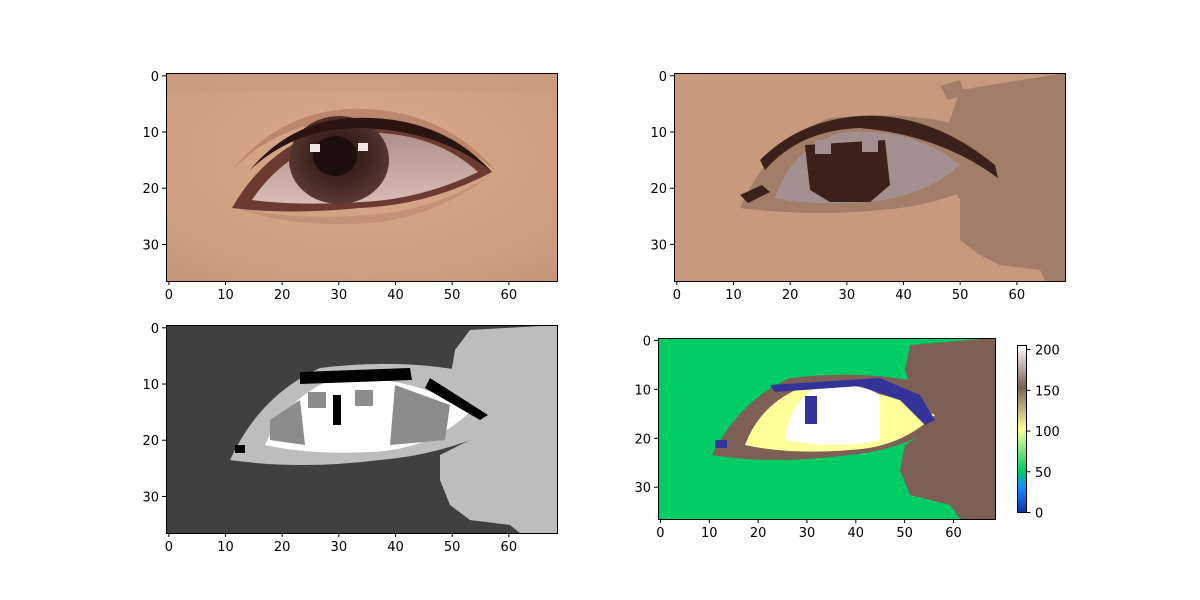 The image size is (1200, 600). I want to click on quantized-color-image, so click(869, 177).